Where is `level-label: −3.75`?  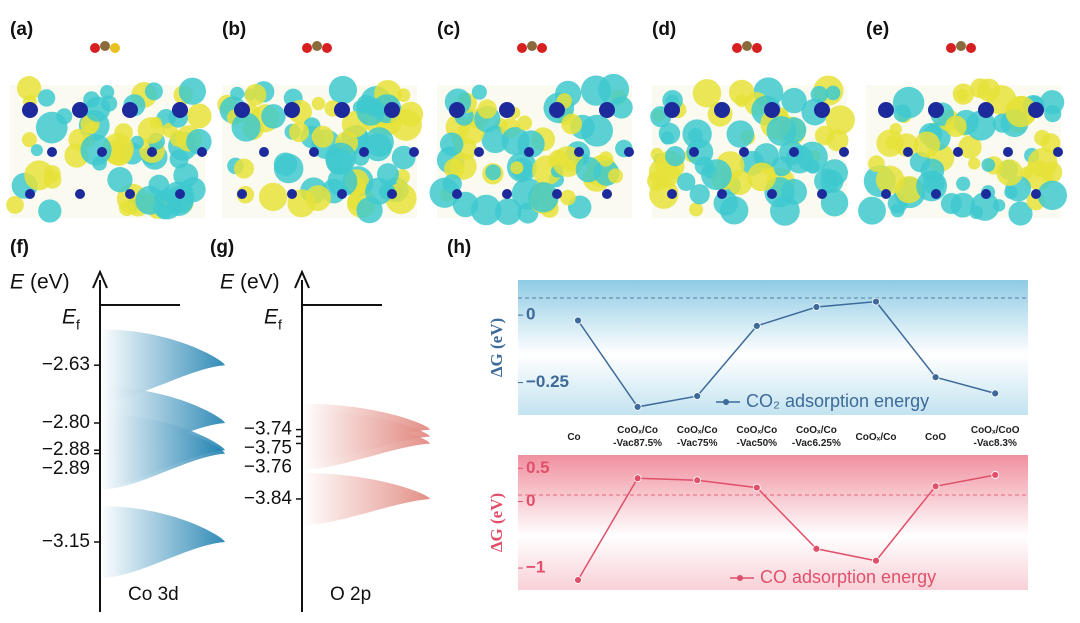
level-label: −3.75 is located at coordinates (268, 448).